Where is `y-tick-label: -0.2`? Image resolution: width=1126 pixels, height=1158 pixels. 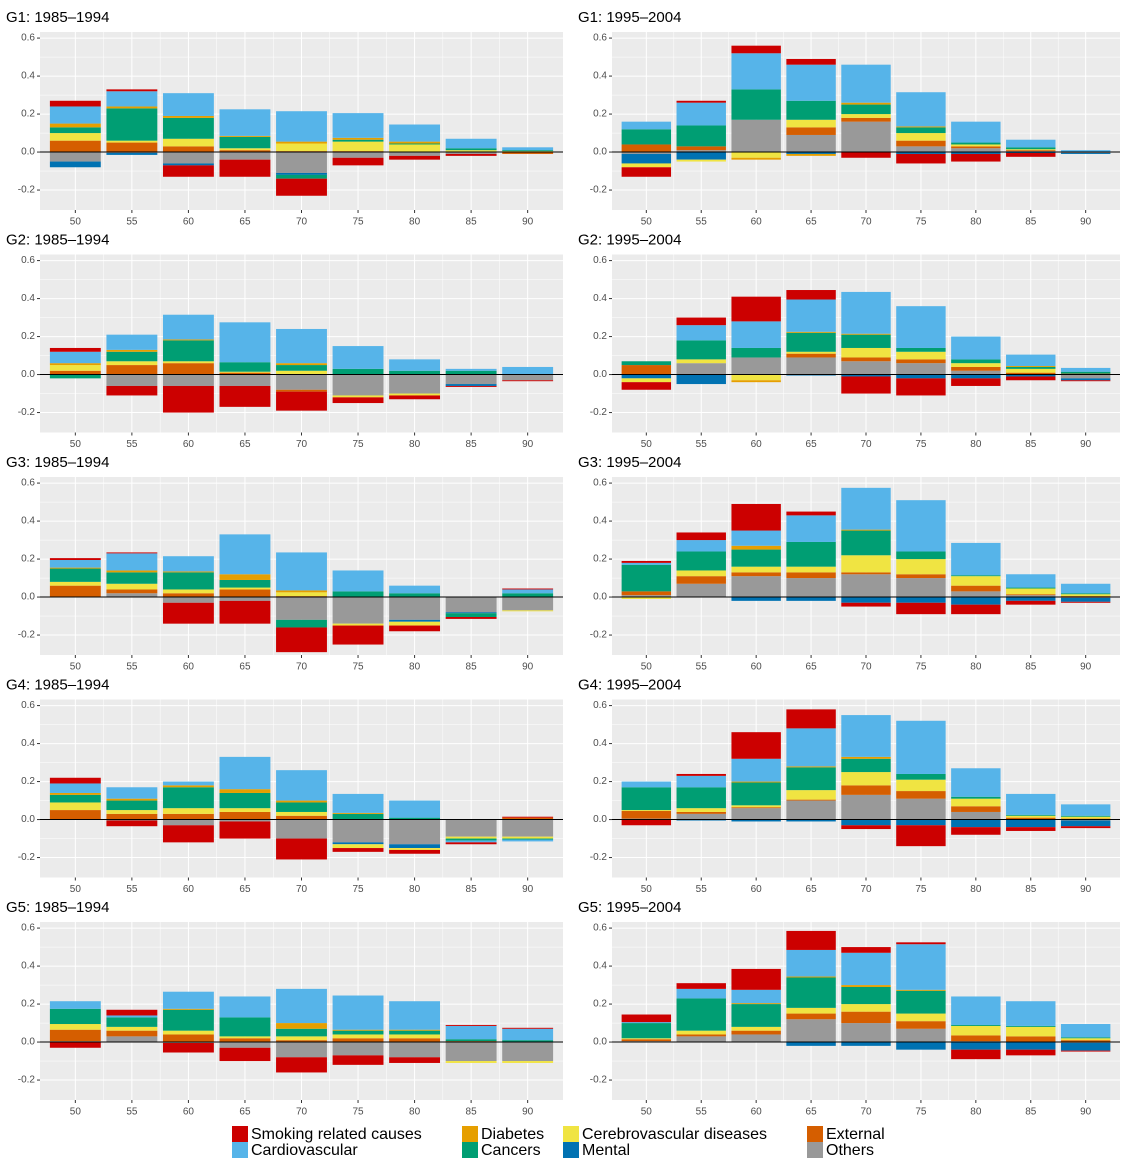
y-tick-label: -0.2 is located at coordinates (27, 857).